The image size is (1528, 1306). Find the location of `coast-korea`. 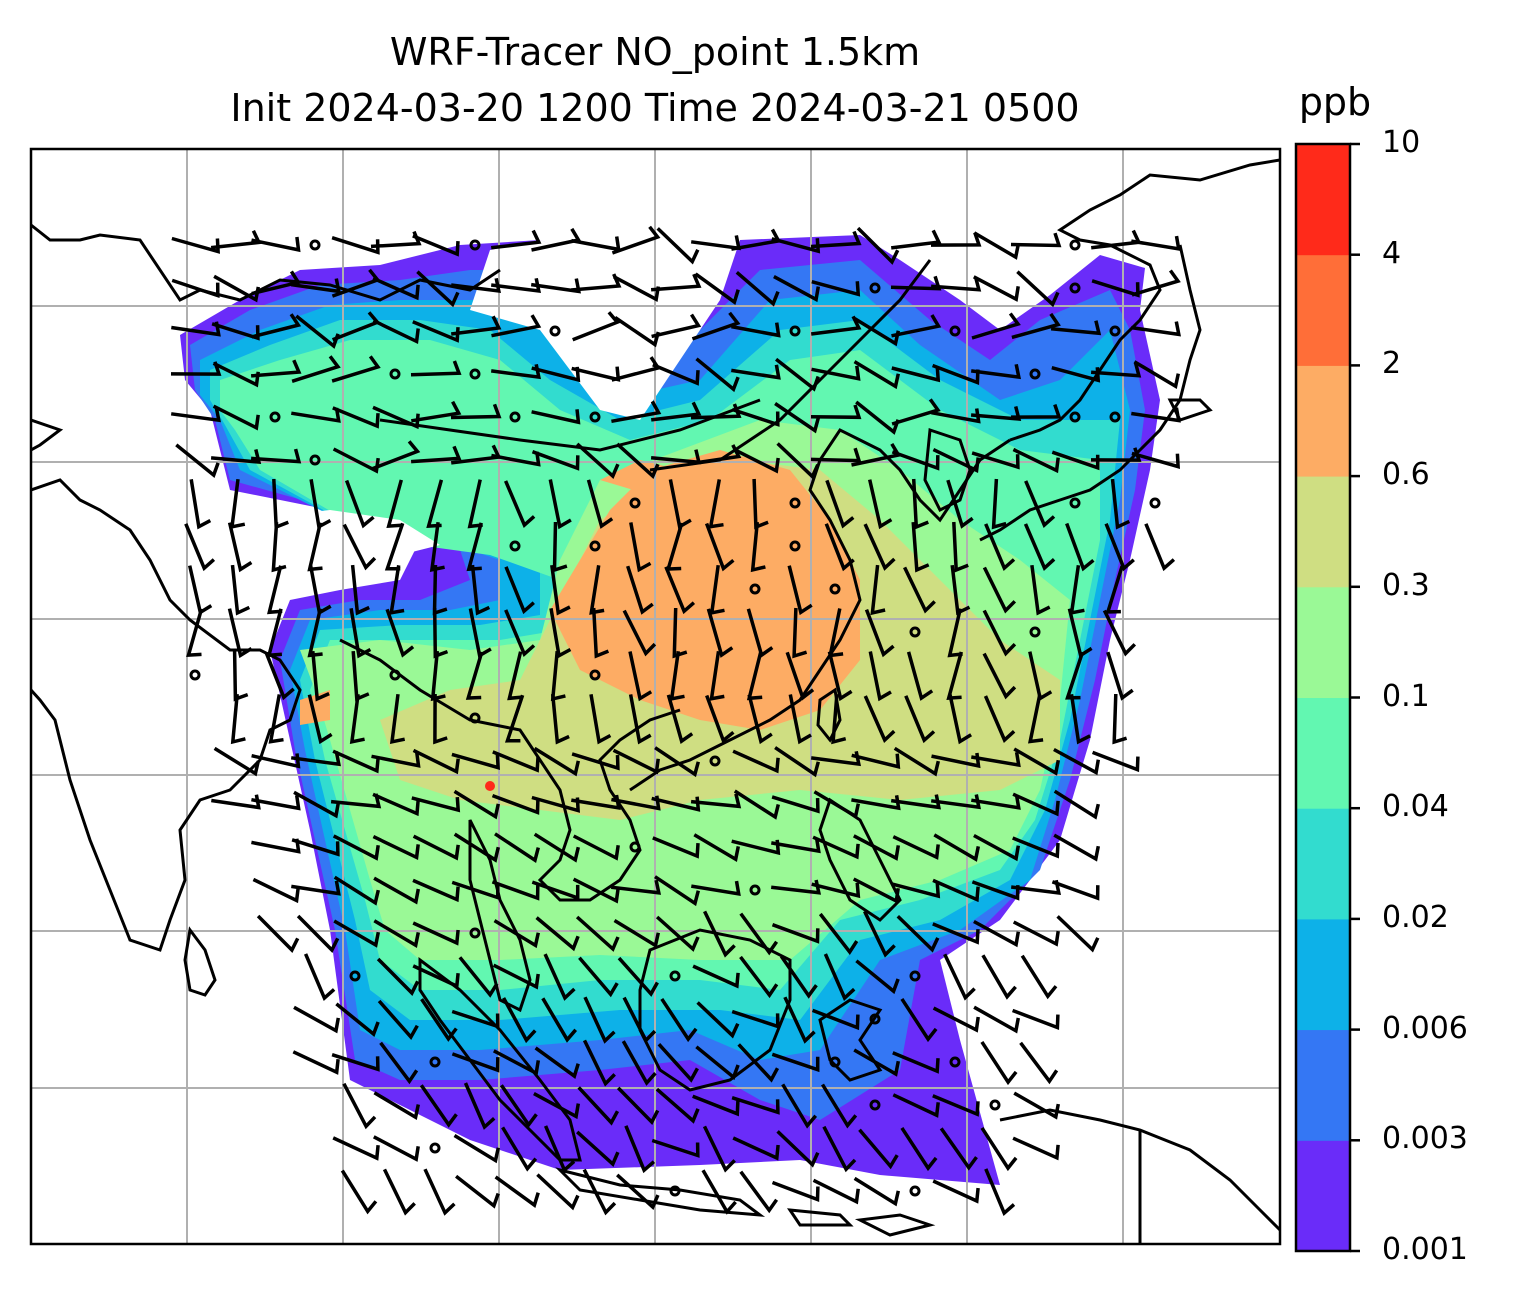

coast-korea is located at coordinates (947, 470).